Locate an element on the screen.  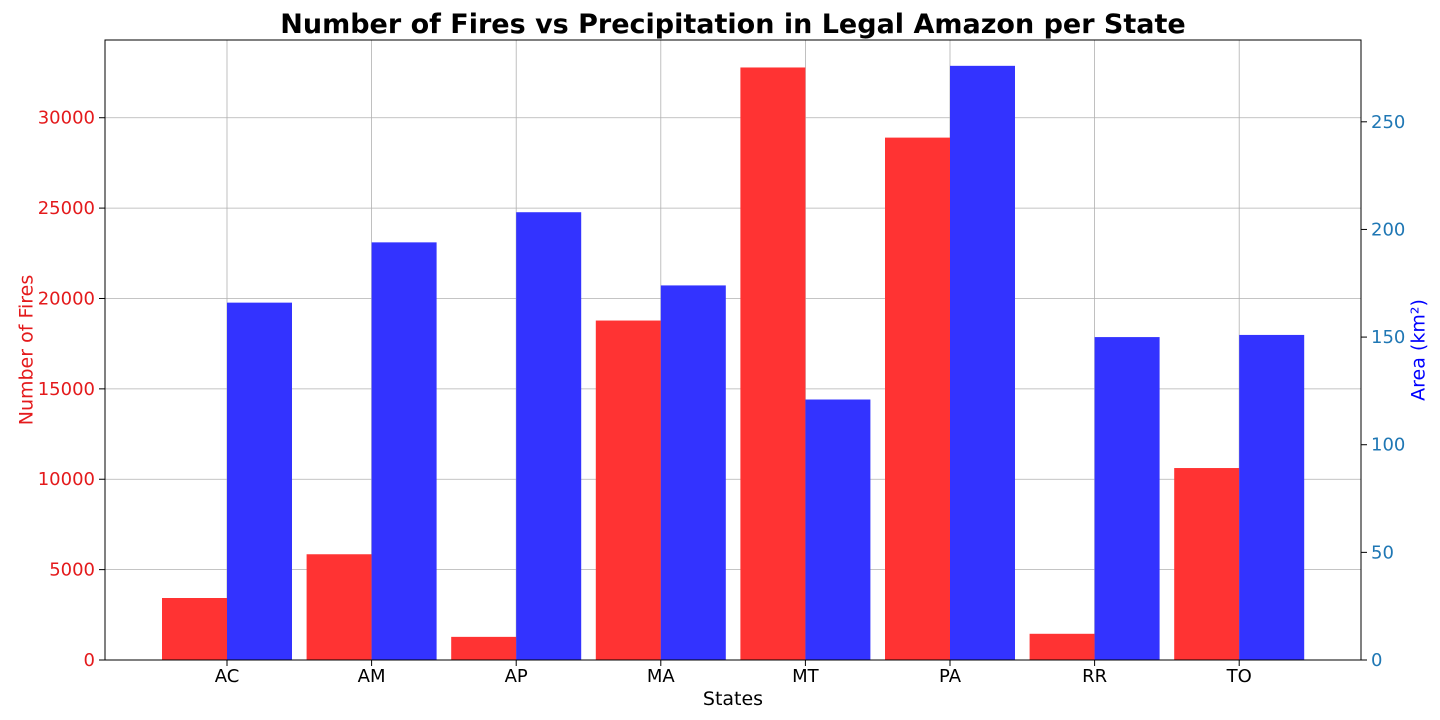
y-left-tick-label: 0 is located at coordinates (89, 660).